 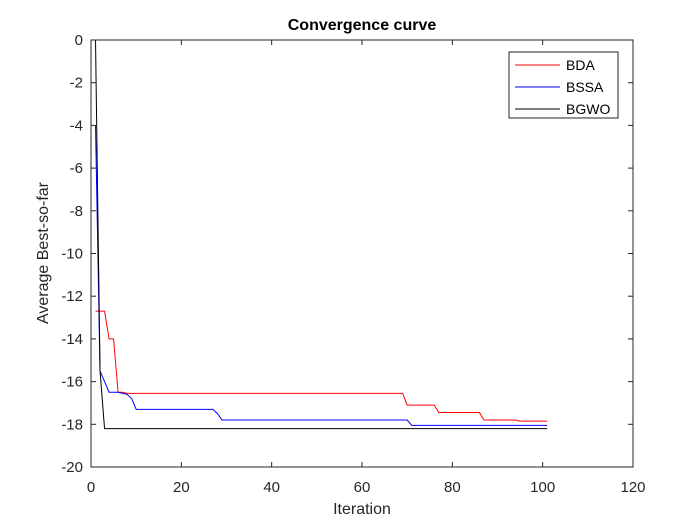 What do you see at coordinates (72, 339) in the screenshot?
I see `y-tick-label: -14` at bounding box center [72, 339].